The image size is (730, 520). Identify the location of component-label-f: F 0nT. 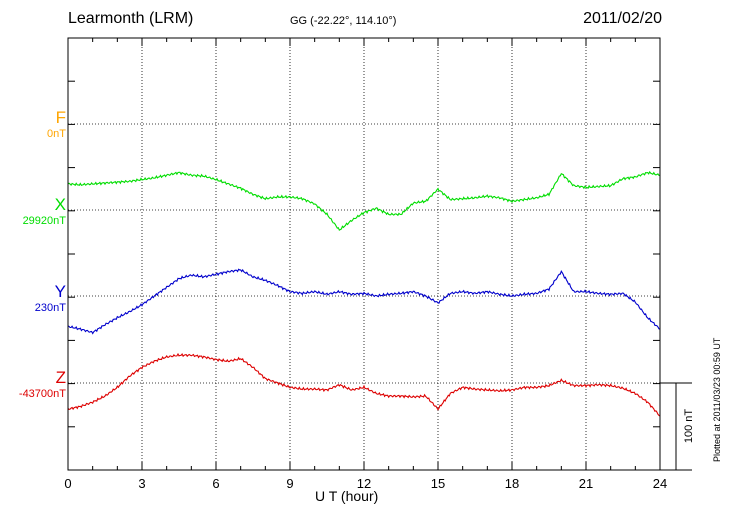
(56, 124).